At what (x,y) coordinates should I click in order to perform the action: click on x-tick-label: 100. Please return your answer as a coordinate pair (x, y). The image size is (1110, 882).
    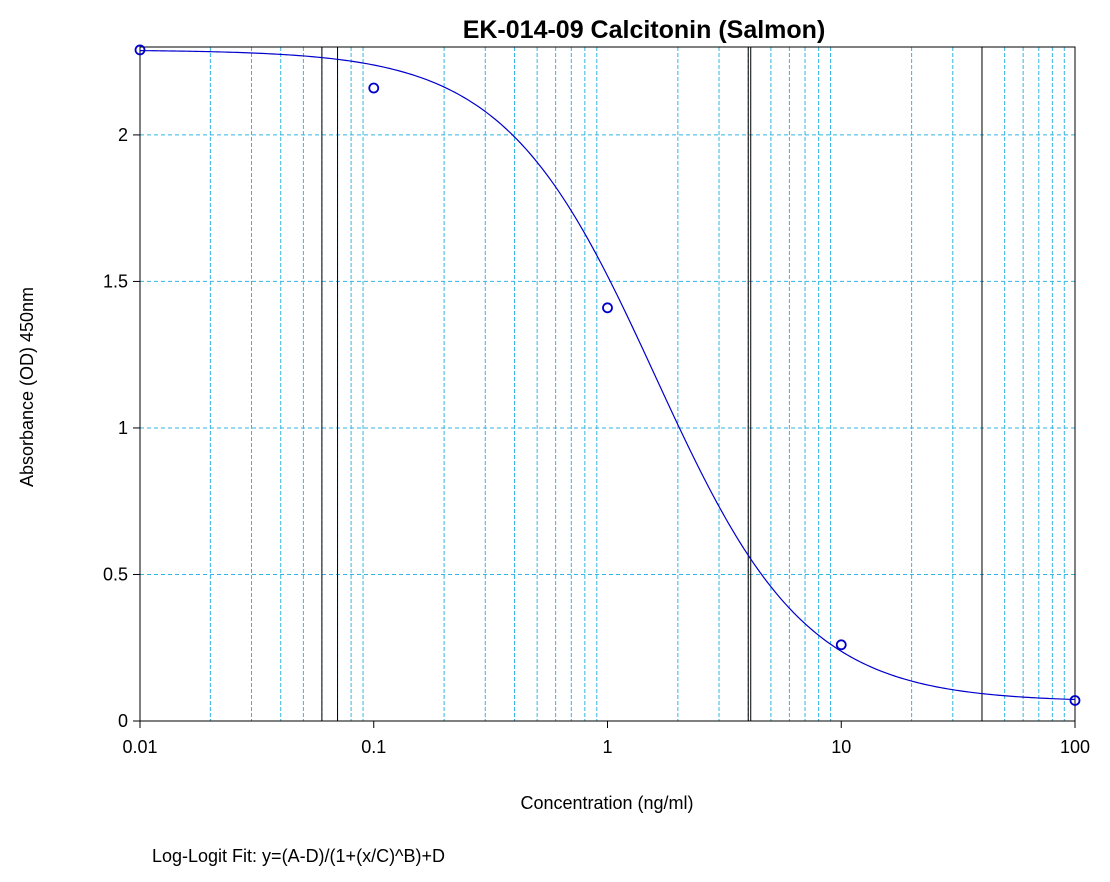
    Looking at the image, I should click on (1075, 747).